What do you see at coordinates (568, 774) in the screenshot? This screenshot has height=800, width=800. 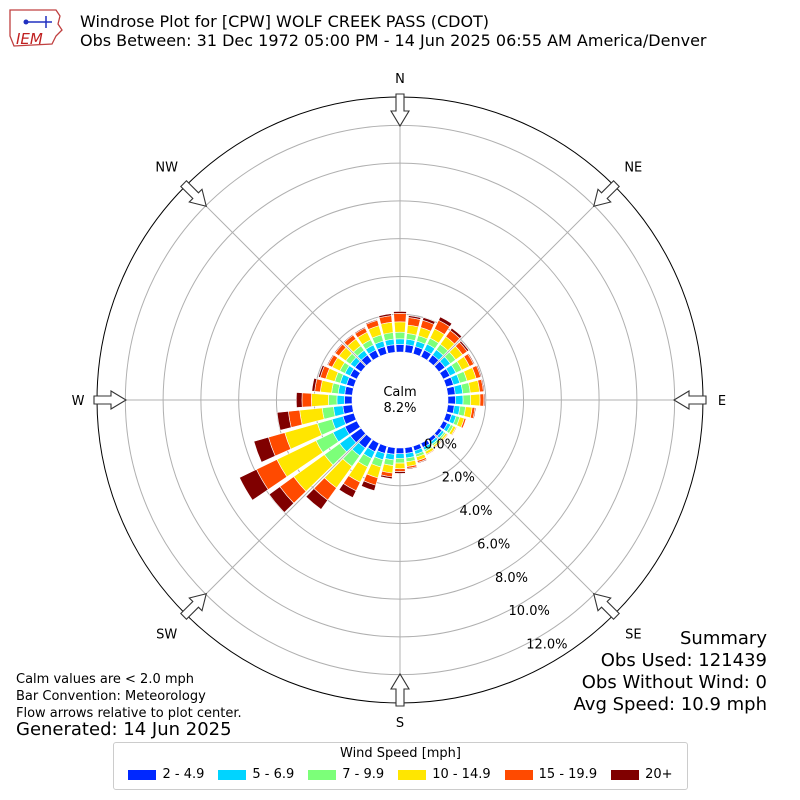 I see `legend-label-4: 15 - 19.9` at bounding box center [568, 774].